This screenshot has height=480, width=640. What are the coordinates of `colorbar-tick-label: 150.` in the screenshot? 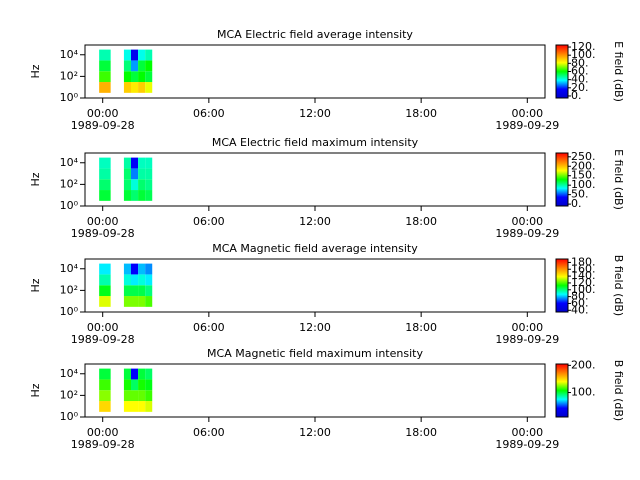 It's located at (583, 175).